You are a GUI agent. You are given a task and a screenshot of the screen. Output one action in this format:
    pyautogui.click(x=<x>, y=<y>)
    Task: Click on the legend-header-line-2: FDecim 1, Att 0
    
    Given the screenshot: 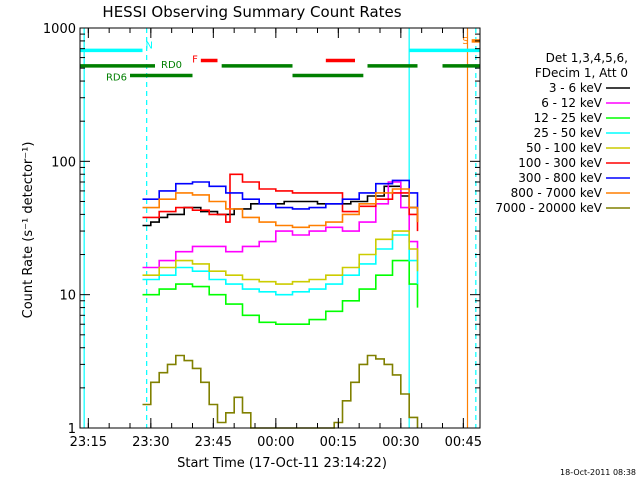 What is the action you would take?
    pyautogui.click(x=581, y=73)
    